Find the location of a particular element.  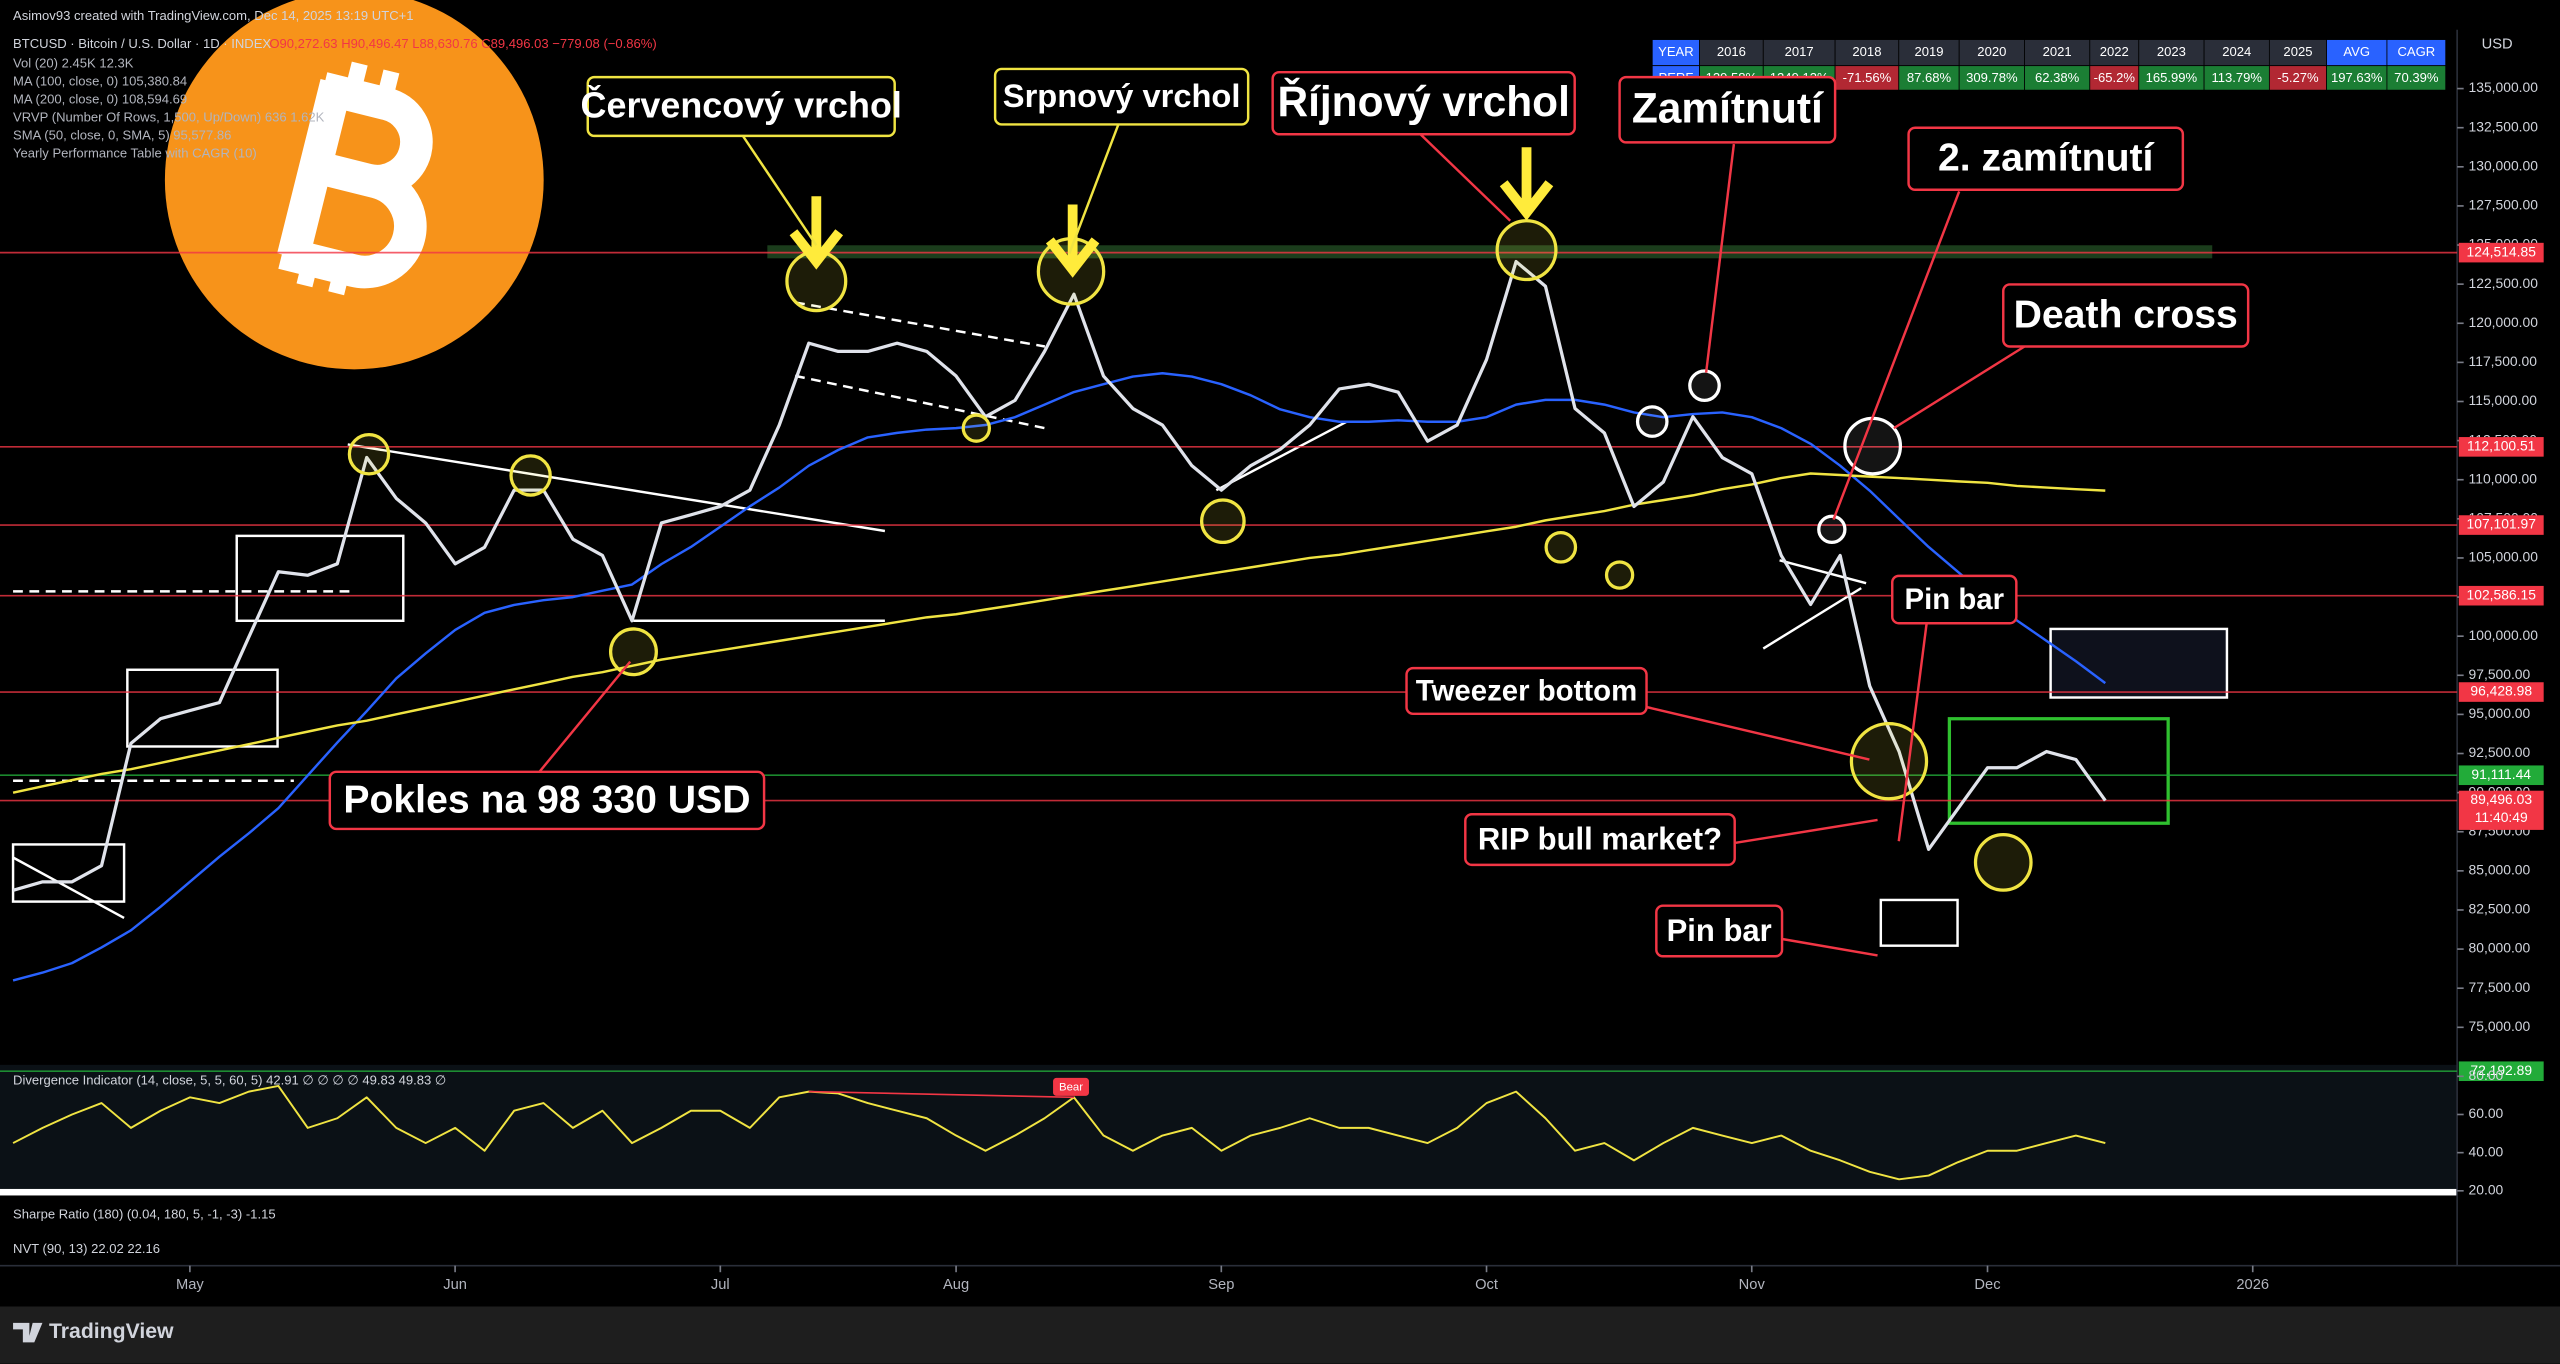

table-cell-text: 70.39% is located at coordinates (2416, 77).